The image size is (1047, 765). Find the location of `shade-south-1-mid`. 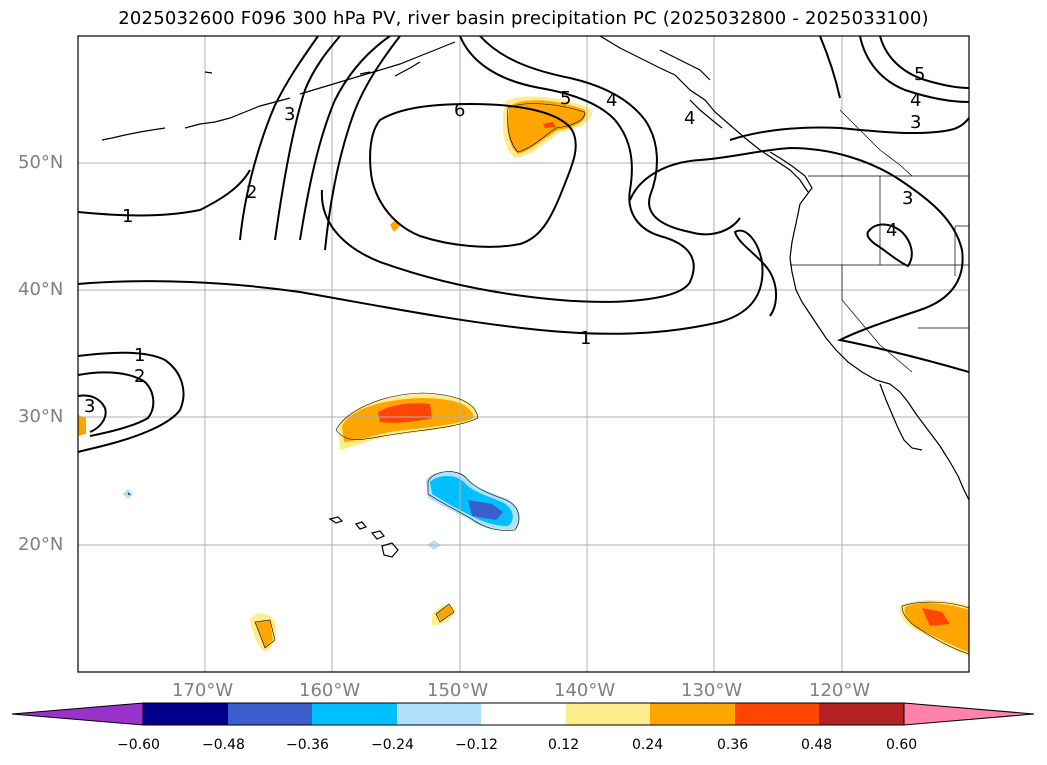

shade-south-1-mid is located at coordinates (264, 634).